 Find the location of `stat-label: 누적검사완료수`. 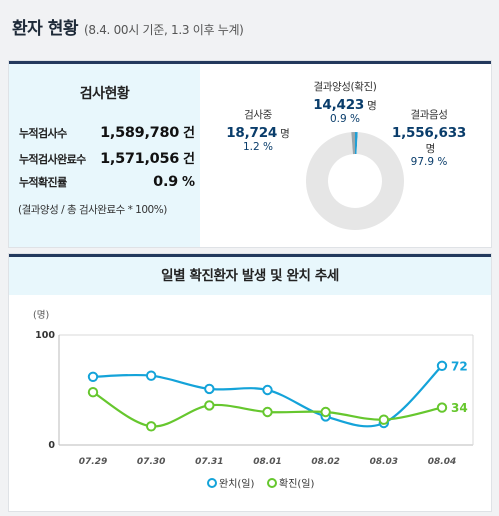

stat-label: 누적검사완료수 is located at coordinates (52, 159).